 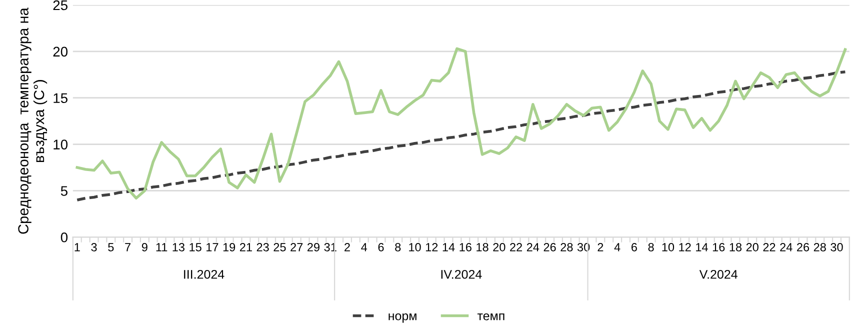 I want to click on x-tick-label: 15, so click(x=196, y=247).